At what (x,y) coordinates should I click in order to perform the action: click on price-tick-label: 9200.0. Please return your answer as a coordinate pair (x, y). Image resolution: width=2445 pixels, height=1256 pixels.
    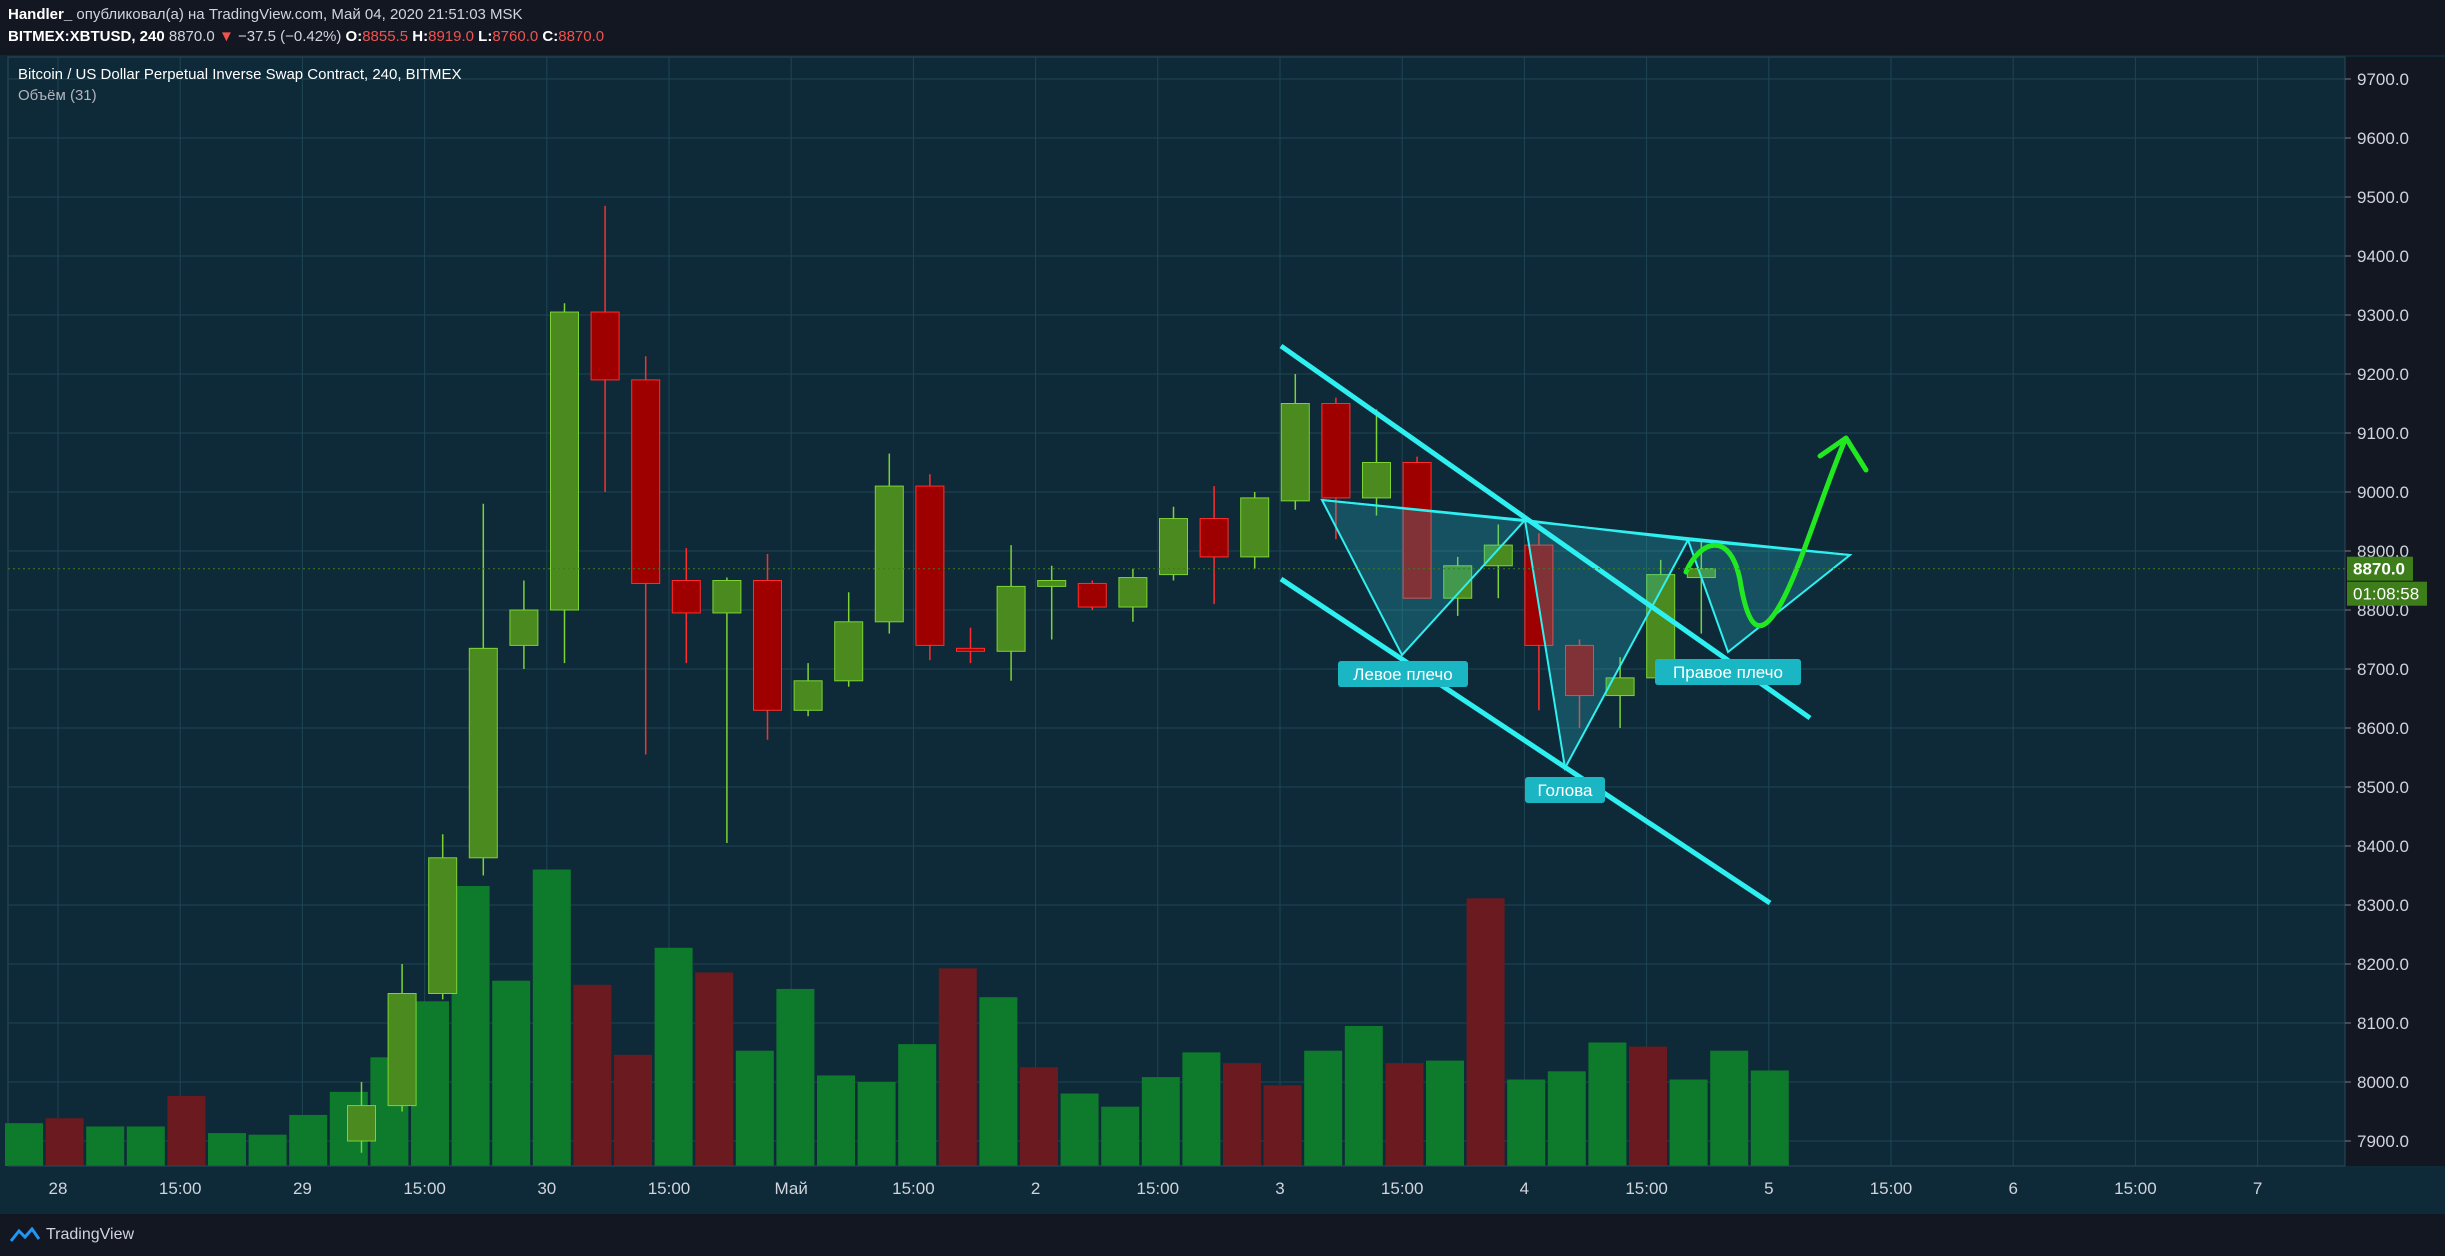
    Looking at the image, I should click on (2383, 374).